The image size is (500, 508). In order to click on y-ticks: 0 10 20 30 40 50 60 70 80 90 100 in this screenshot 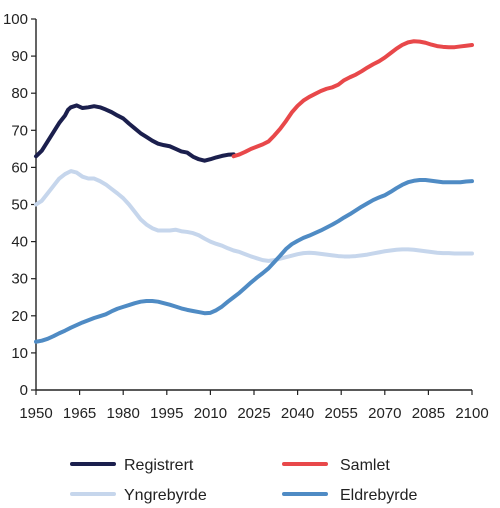, I will do `click(19, 205)`.